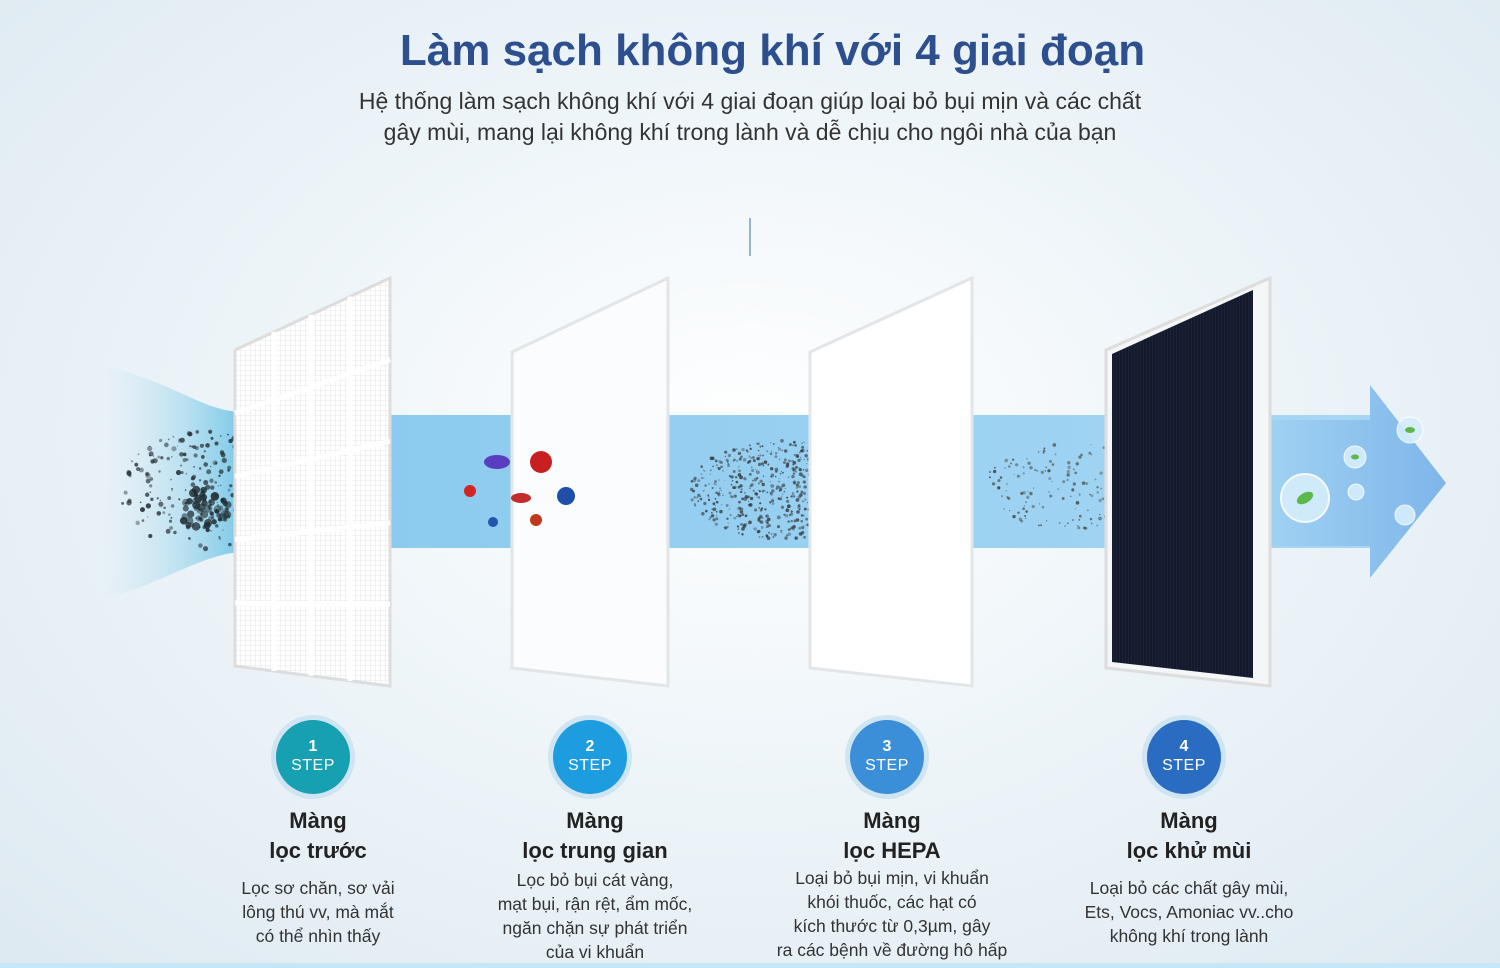 The height and width of the screenshot is (968, 1500). I want to click on step-number: 2, so click(590, 746).